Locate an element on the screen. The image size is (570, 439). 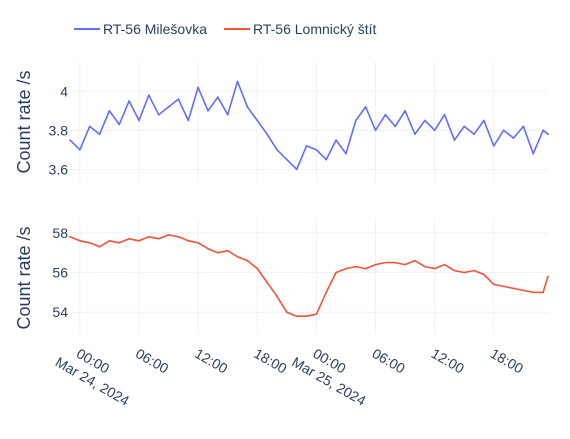
y-axis-label-top: Count rate /s is located at coordinates (24, 121).